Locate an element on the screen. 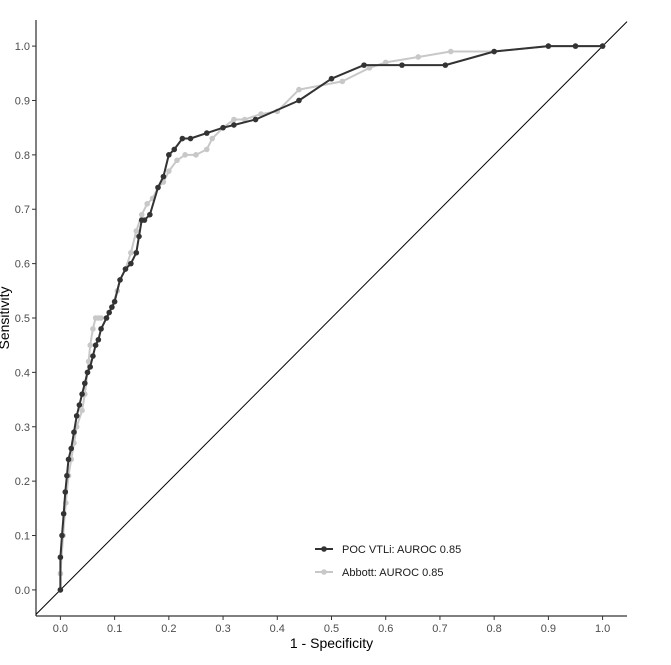 The width and height of the screenshot is (671, 665). x-tick-label: 0.0 is located at coordinates (60, 629).